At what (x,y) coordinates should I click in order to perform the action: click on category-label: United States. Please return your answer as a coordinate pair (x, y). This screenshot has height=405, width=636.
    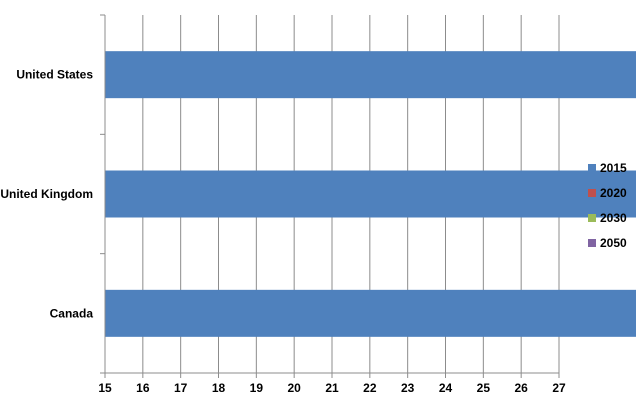
    Looking at the image, I should click on (54, 75).